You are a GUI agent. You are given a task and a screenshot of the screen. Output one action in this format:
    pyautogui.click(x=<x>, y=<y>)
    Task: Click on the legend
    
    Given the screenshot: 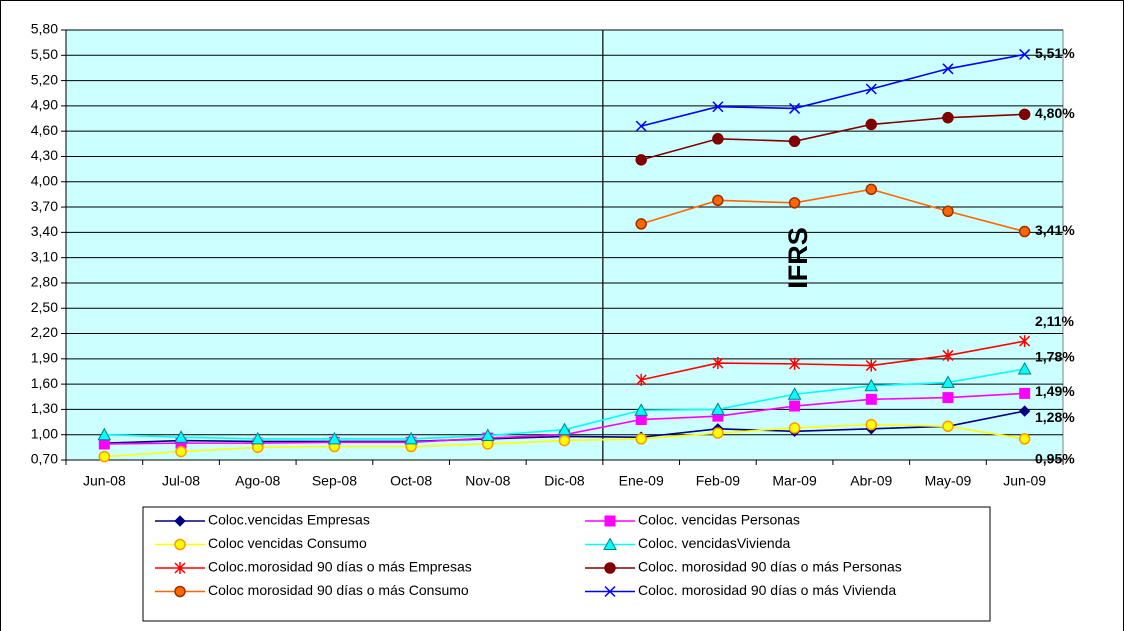 What is the action you would take?
    pyautogui.click(x=566, y=564)
    